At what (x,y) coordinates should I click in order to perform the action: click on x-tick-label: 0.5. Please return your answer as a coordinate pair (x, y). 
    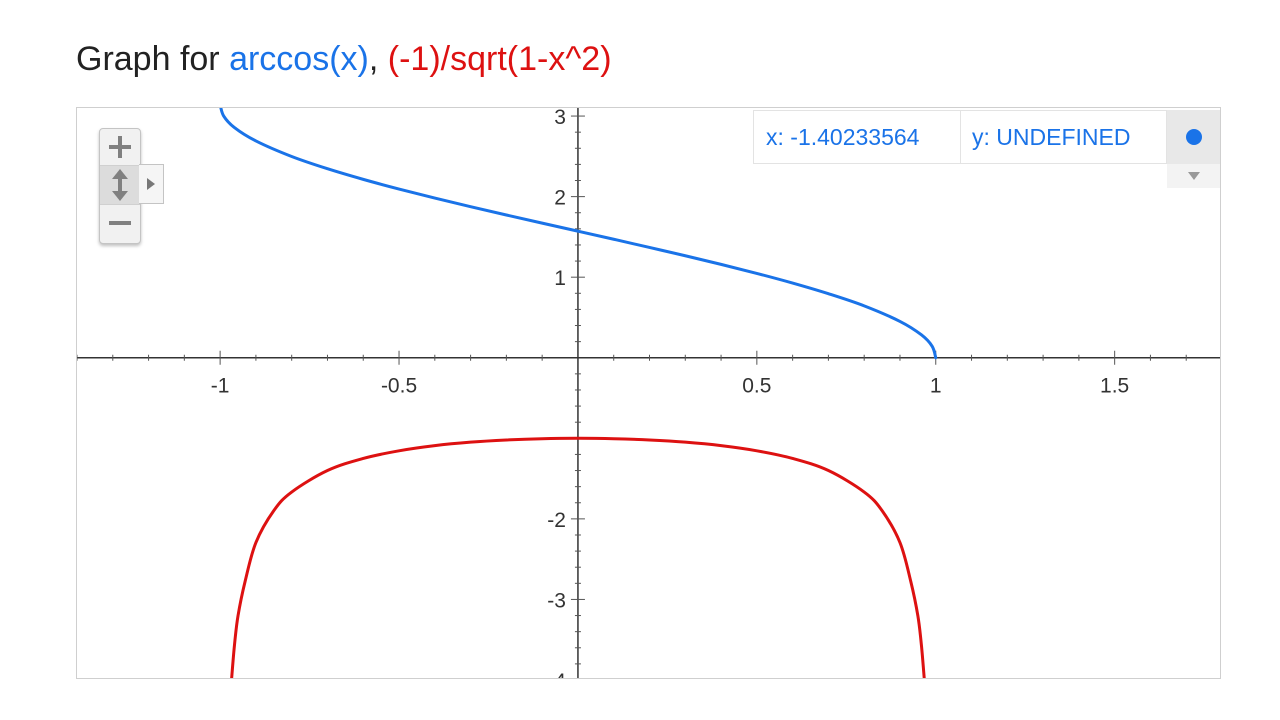
    Looking at the image, I should click on (756, 386).